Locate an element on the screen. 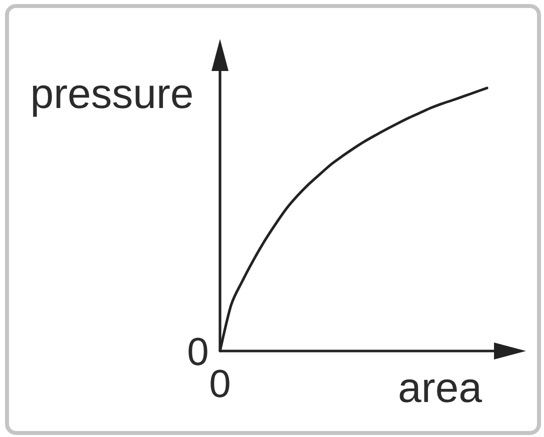 This screenshot has height=437, width=544. x-axis-title: area is located at coordinates (441, 390).